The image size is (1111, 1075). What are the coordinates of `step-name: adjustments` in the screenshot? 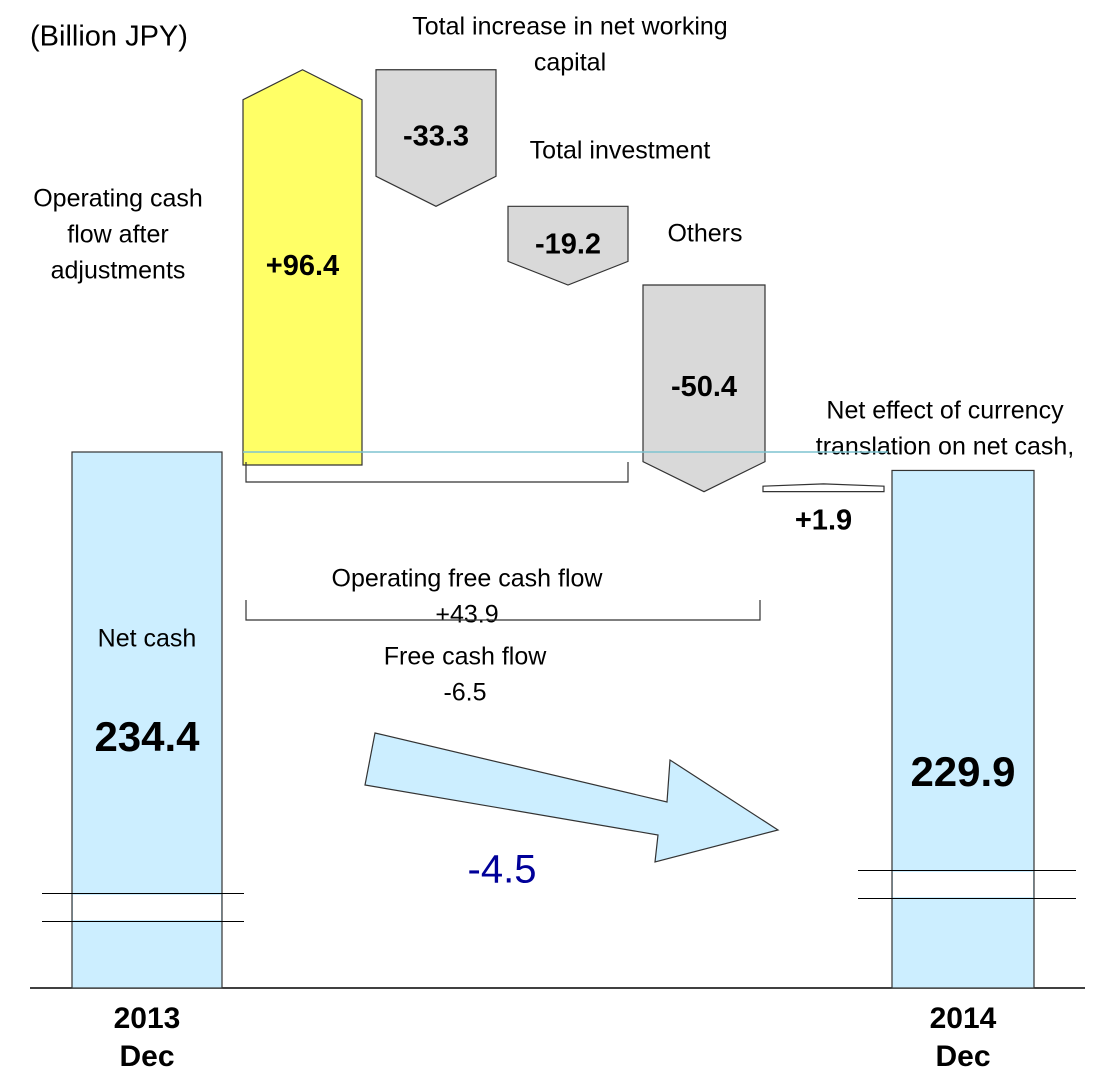 It's located at (118, 271).